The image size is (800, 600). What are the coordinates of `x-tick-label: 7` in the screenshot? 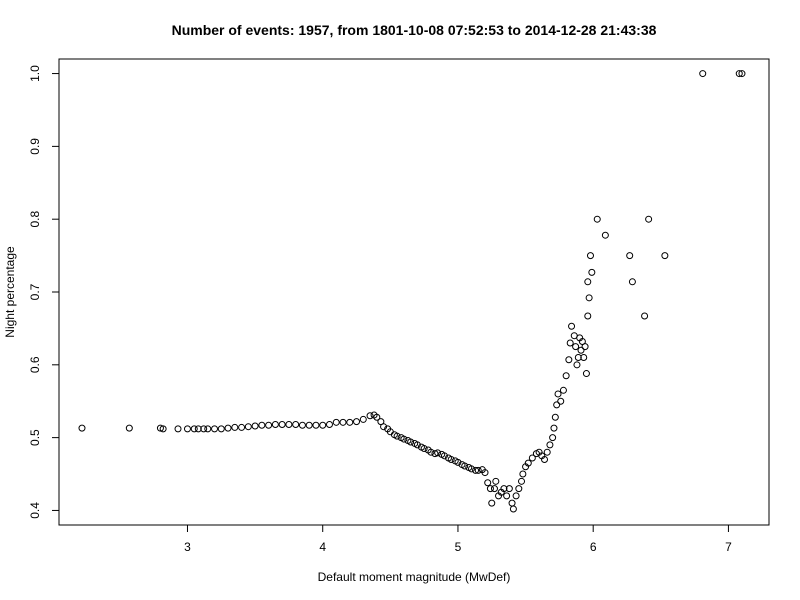 It's located at (728, 547).